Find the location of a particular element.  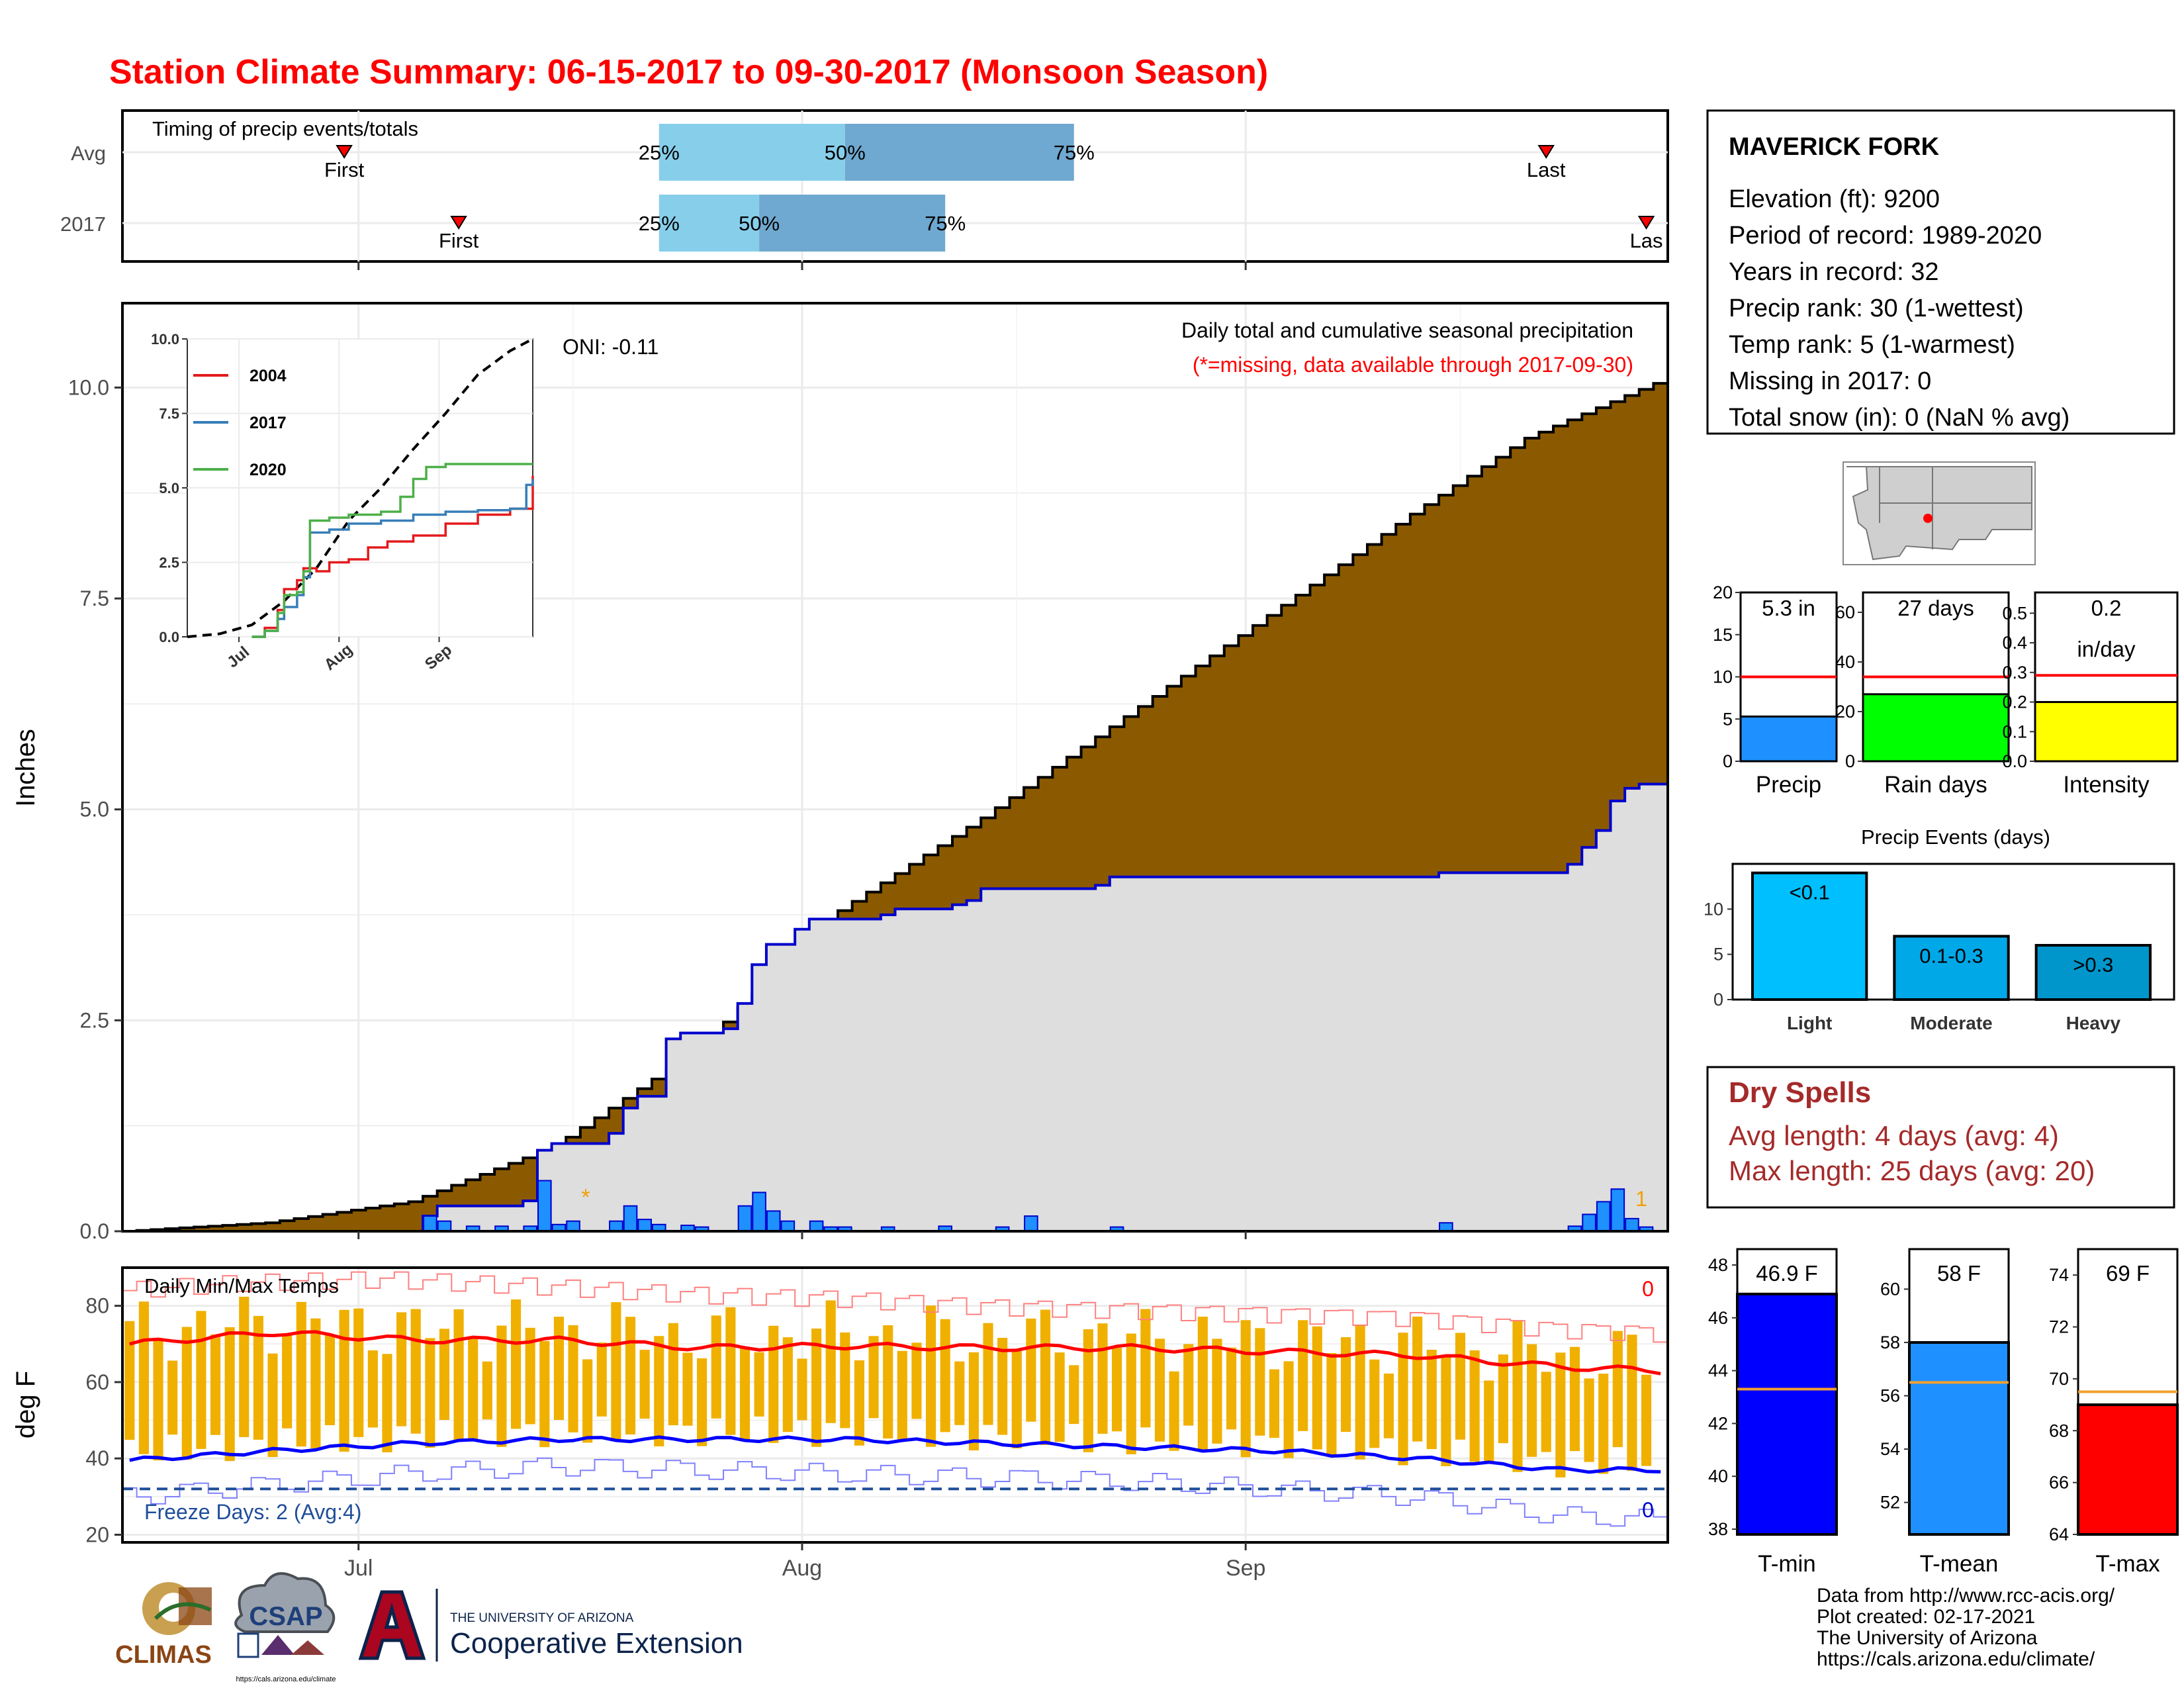

credit-line-4: https://cals.arizona.edu/climate/ is located at coordinates (1956, 1659).